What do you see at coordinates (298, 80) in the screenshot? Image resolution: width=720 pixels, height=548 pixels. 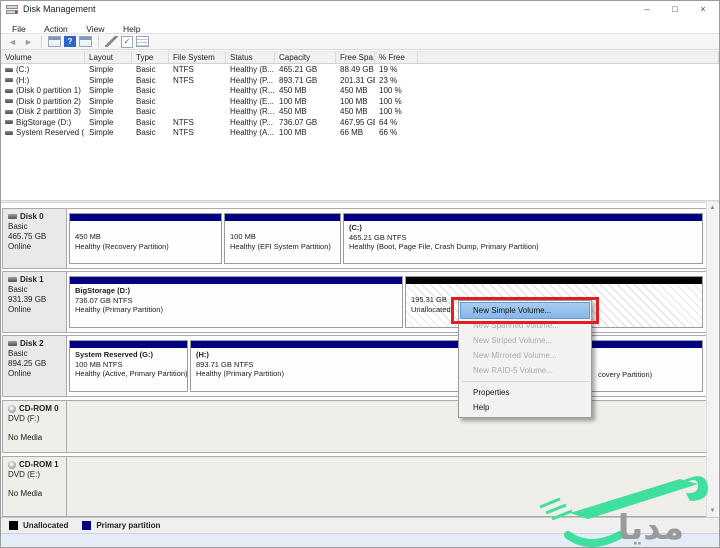 I see `capacity-cell: 893.71 GB` at bounding box center [298, 80].